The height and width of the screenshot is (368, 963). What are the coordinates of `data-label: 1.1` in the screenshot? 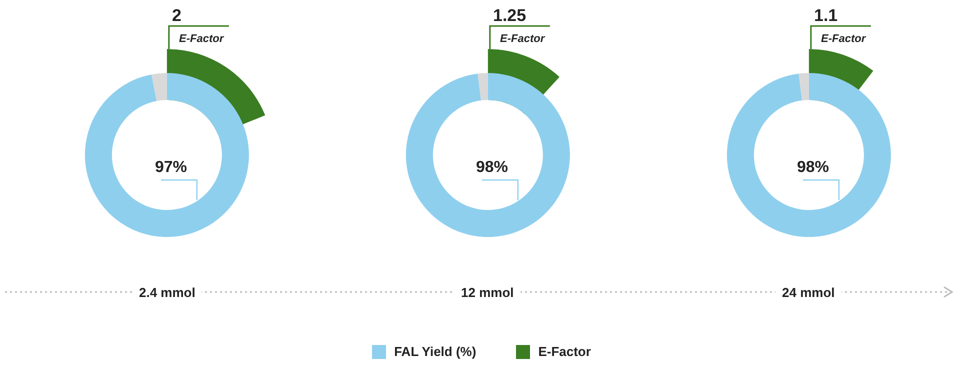 It's located at (826, 15).